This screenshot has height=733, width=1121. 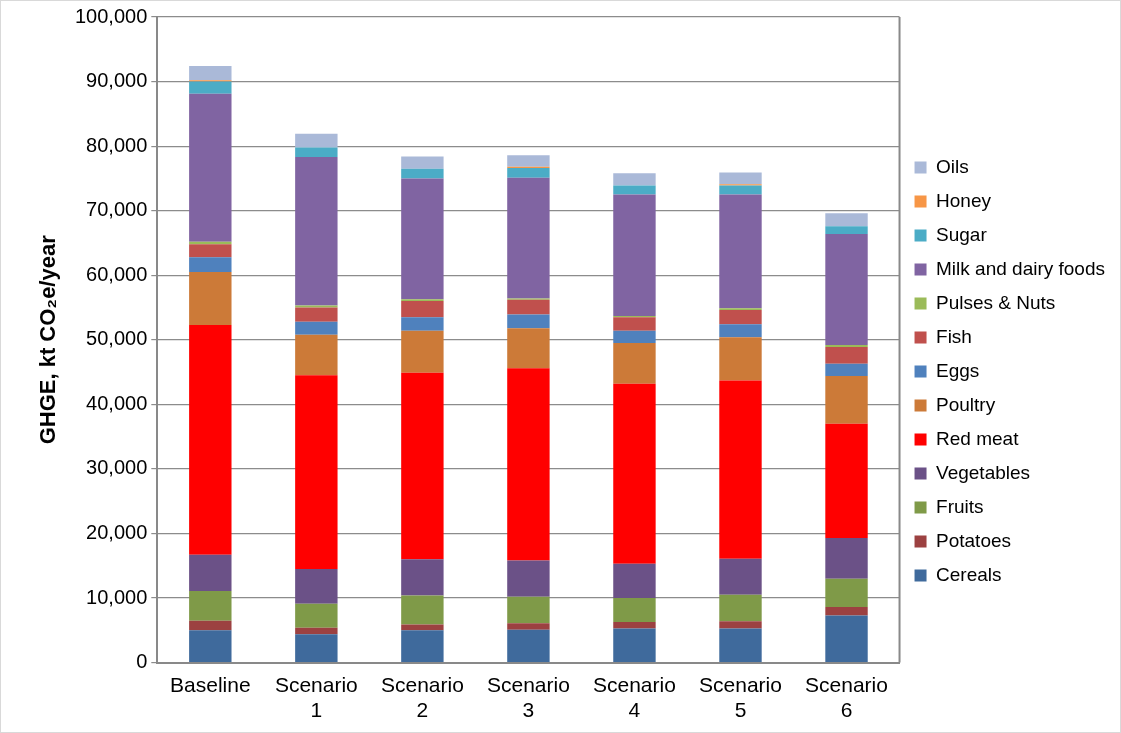 I want to click on y-tick-label: 20,000, so click(x=117, y=532).